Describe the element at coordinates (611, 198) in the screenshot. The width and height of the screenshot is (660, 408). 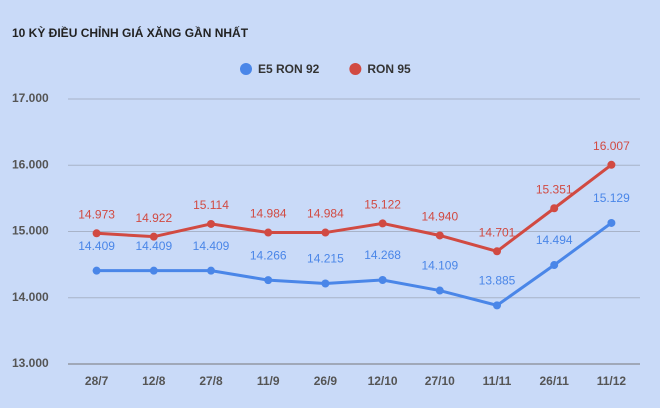
I see `data-label: 15.129` at that location.